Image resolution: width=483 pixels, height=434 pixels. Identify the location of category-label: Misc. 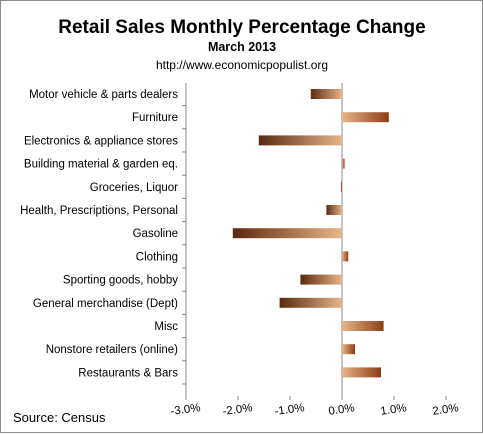
(166, 327).